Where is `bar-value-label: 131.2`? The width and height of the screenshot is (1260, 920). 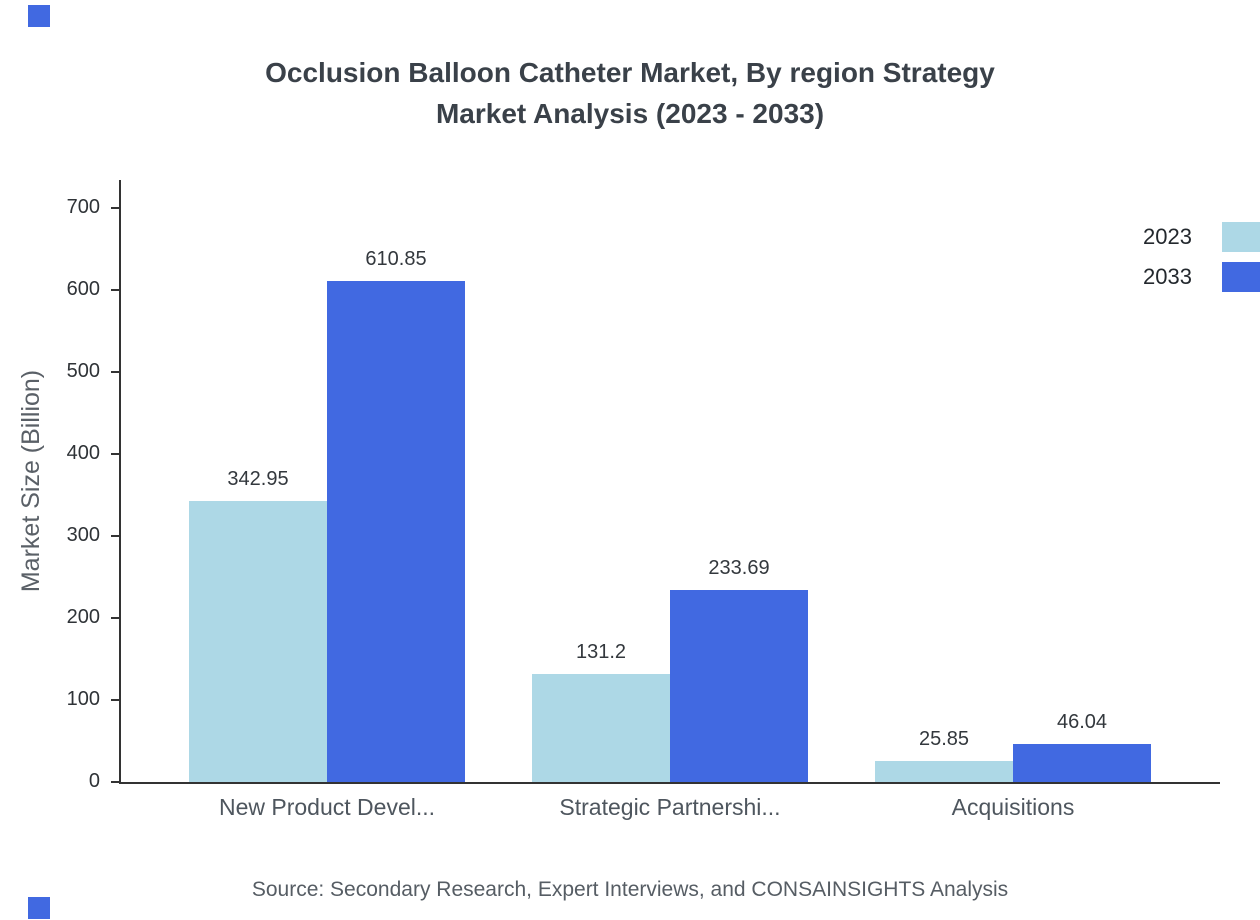
bar-value-label: 131.2 is located at coordinates (601, 652).